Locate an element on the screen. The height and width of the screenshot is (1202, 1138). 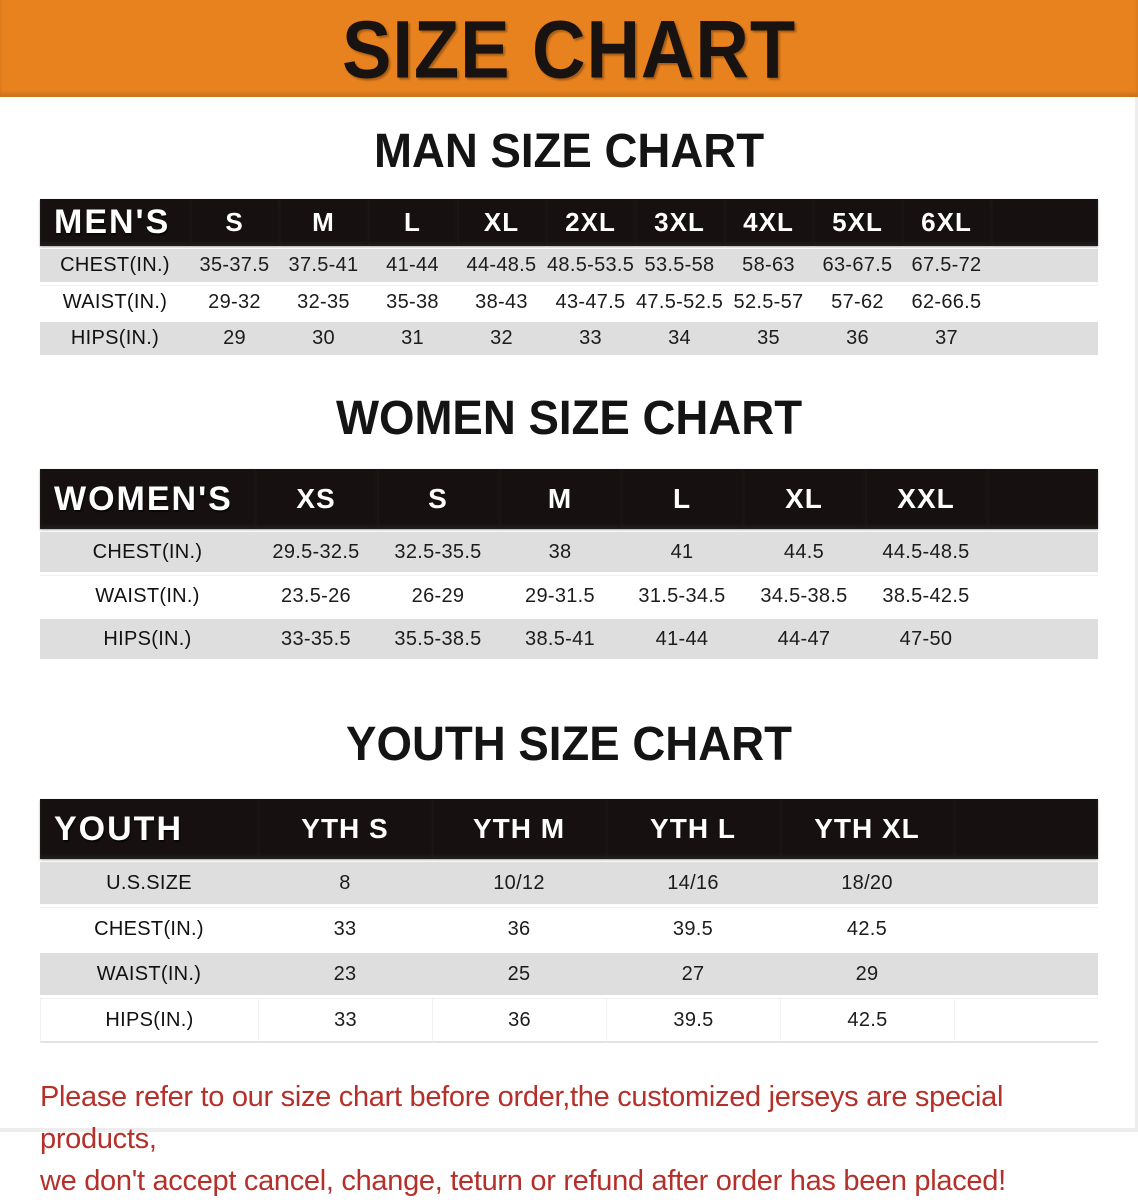
men-header-row: MEN'S S M L XL 2XL 3XL 4XL 5XL 6XL is located at coordinates (569, 222).